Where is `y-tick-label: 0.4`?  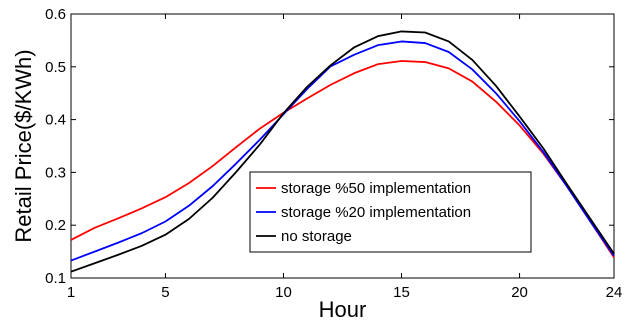
y-tick-label: 0.4 is located at coordinates (55, 120).